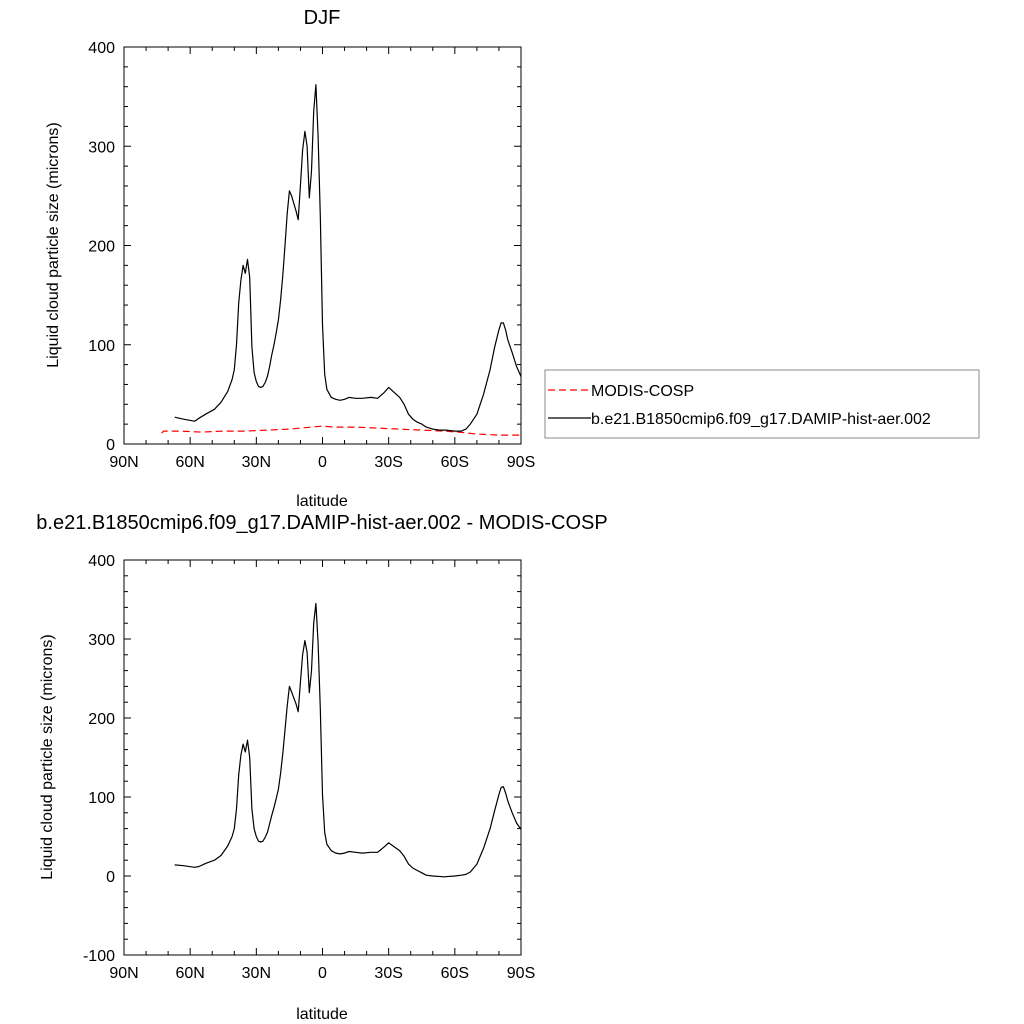 This screenshot has width=1024, height=1024. I want to click on bottom-x-tick-label: 90S, so click(521, 973).